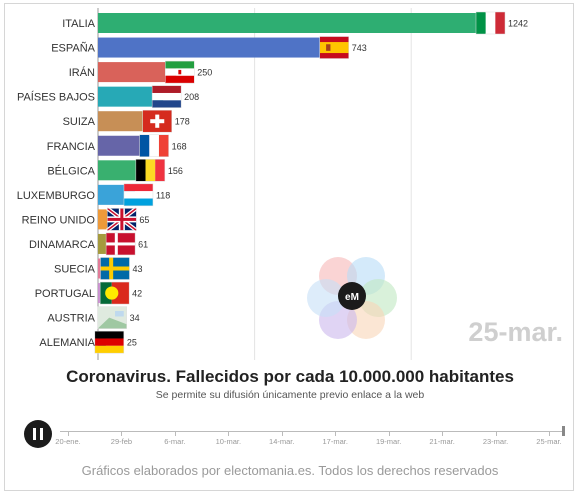 This screenshot has height=496, width=580. What do you see at coordinates (132, 343) in the screenshot?
I see `value-label: 25` at bounding box center [132, 343].